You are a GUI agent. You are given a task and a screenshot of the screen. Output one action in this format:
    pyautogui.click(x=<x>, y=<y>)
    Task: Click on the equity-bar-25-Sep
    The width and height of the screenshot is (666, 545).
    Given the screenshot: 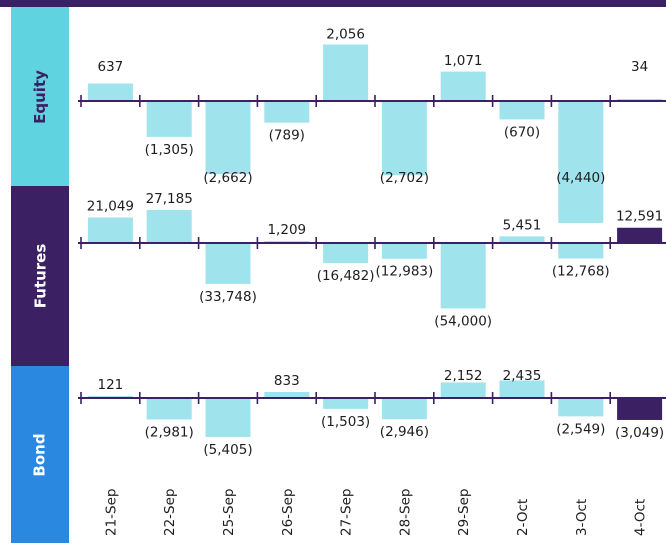 What is the action you would take?
    pyautogui.click(x=228, y=138)
    